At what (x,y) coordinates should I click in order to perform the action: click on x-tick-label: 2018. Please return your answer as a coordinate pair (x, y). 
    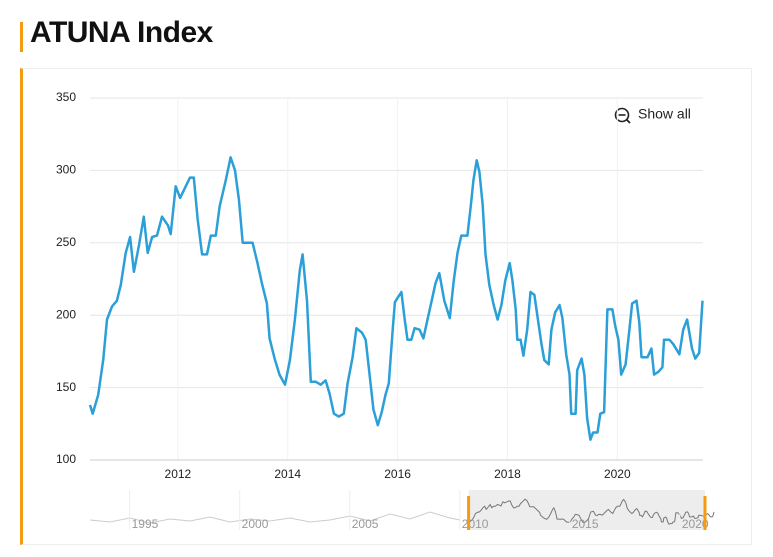
    Looking at the image, I should click on (507, 474).